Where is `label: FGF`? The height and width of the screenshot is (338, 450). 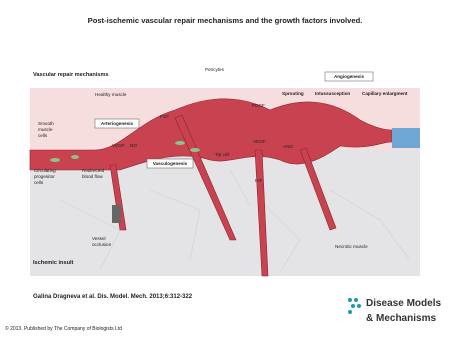 label: FGF is located at coordinates (164, 116).